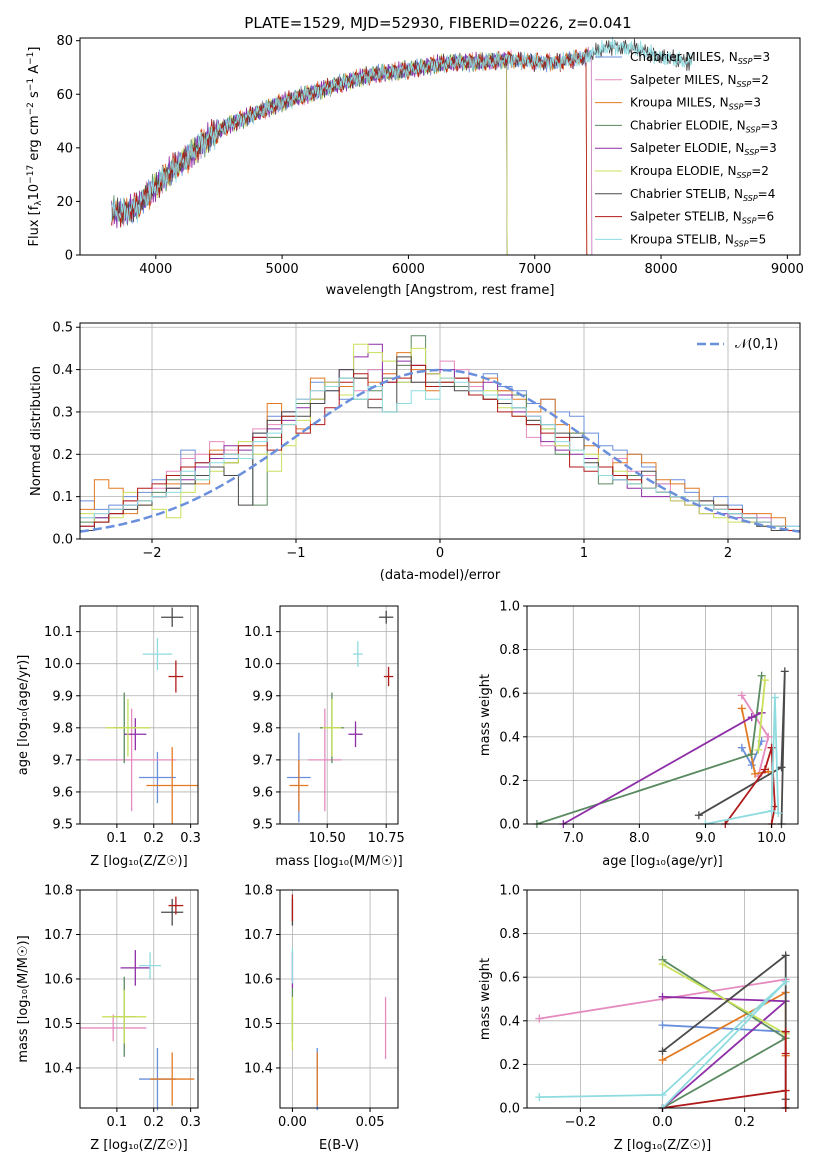  I want to click on spectrum-lines, so click(402, 146).